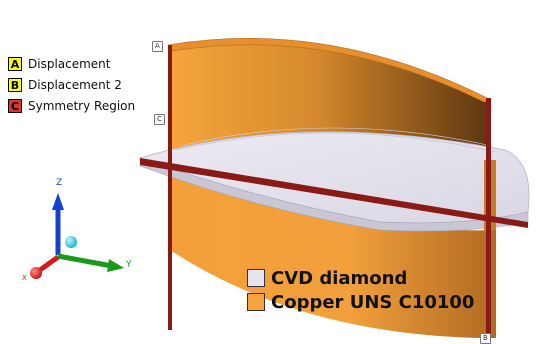 Image resolution: width=536 pixels, height=344 pixels. Describe the element at coordinates (59, 183) in the screenshot. I see `z-axis-label: Z` at that location.